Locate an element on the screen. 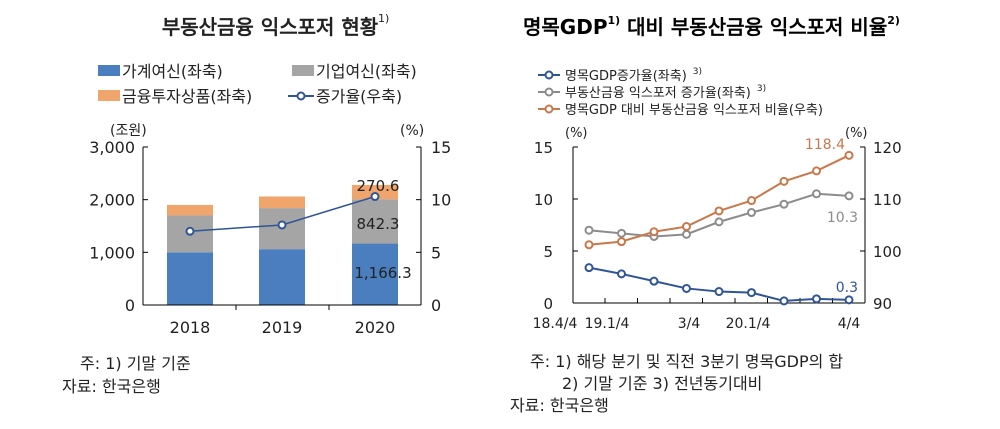 This screenshot has height=429, width=1000. y2-tick-label: 120 is located at coordinates (887, 148).